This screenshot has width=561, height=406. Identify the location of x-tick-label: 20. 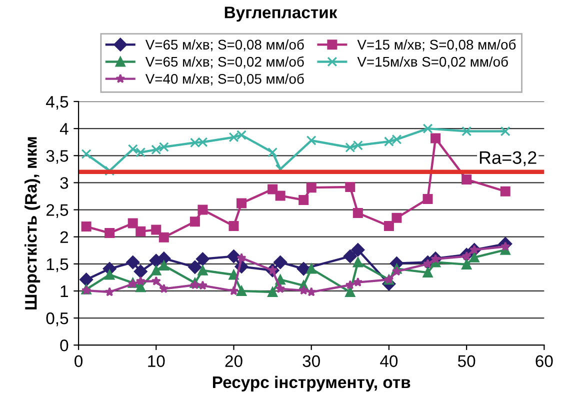
(233, 361).